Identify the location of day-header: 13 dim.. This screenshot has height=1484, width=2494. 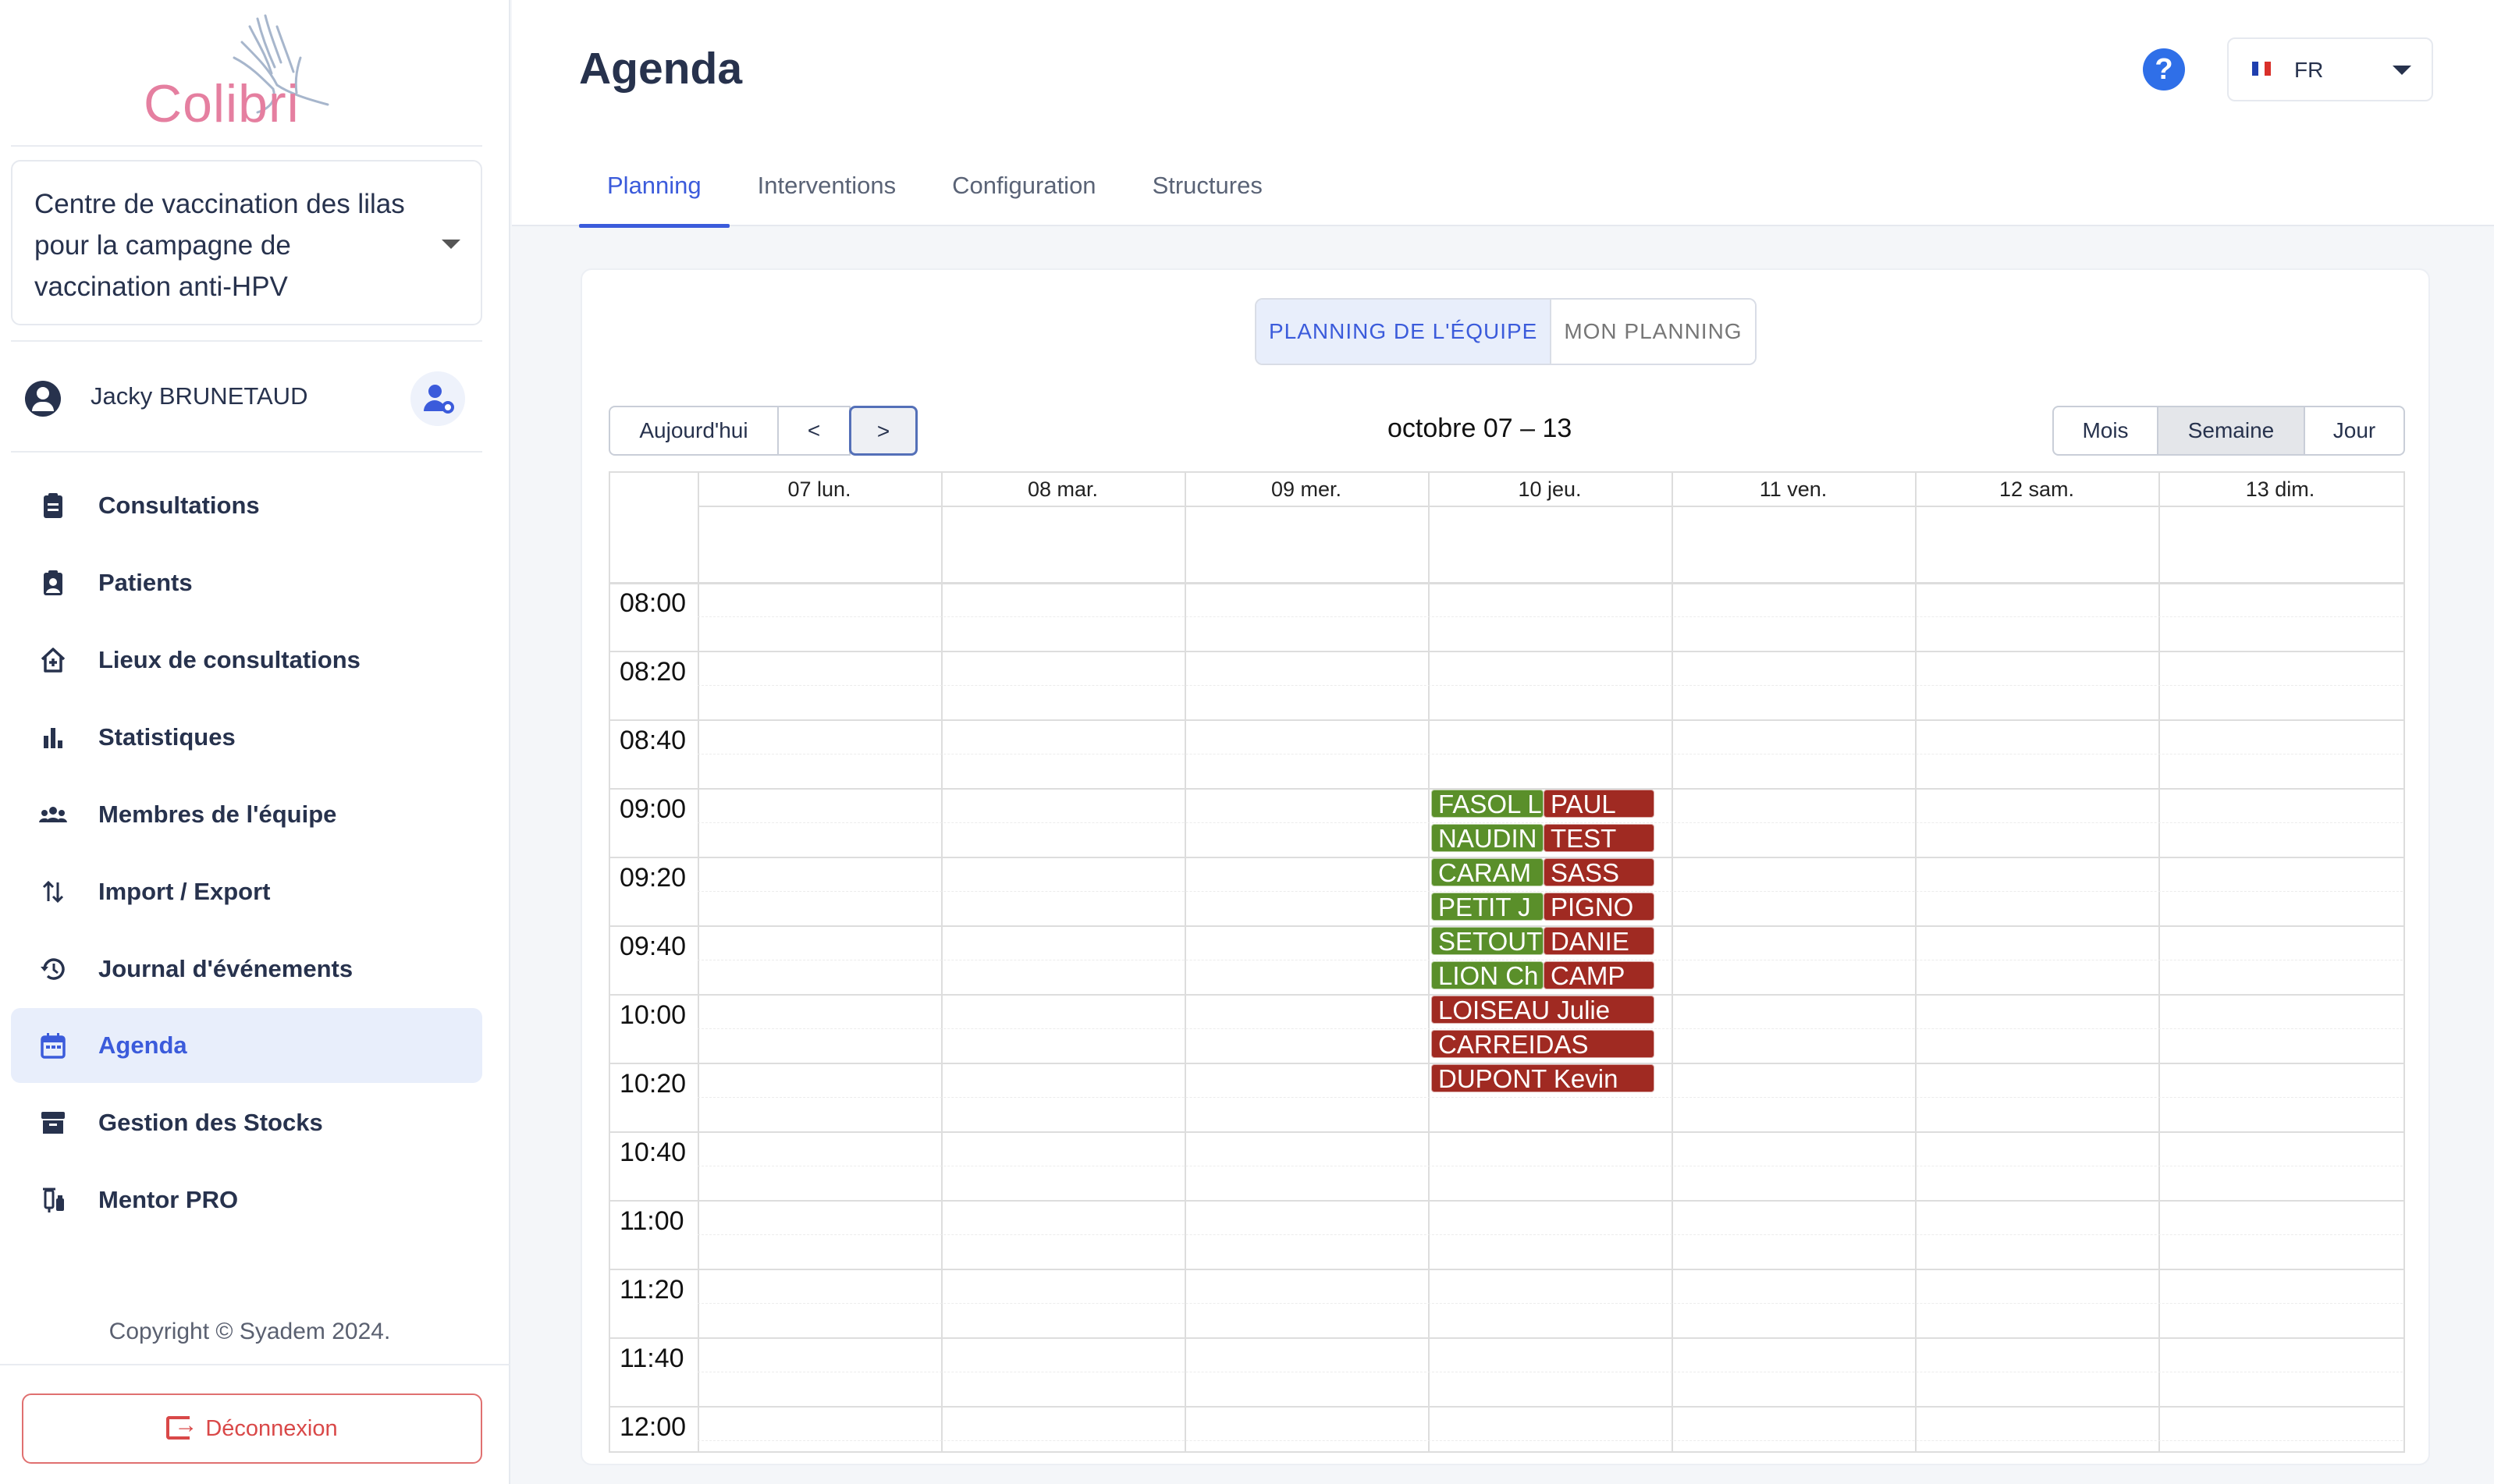
(2280, 489).